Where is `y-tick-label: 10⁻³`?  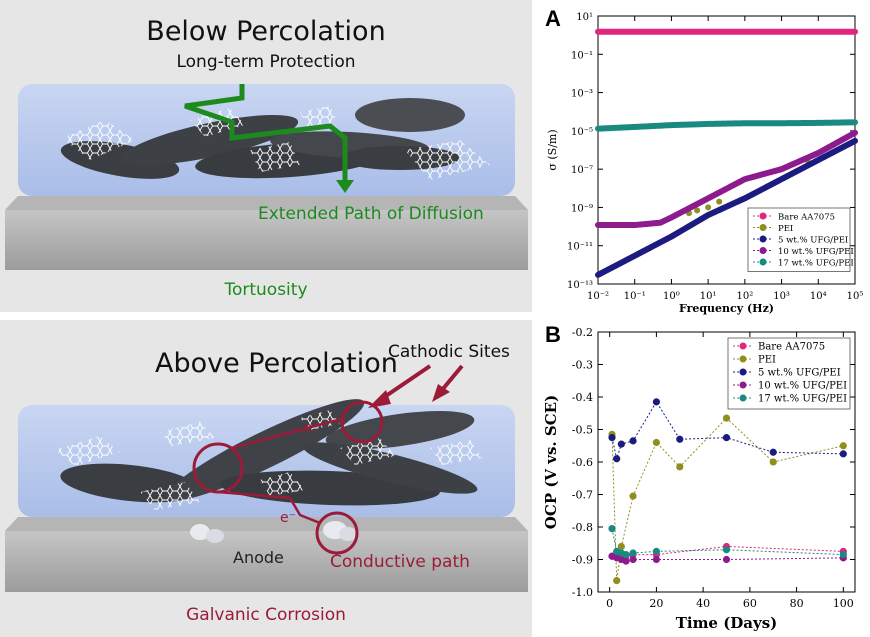
y-tick-label: 10⁻³ is located at coordinates (582, 94).